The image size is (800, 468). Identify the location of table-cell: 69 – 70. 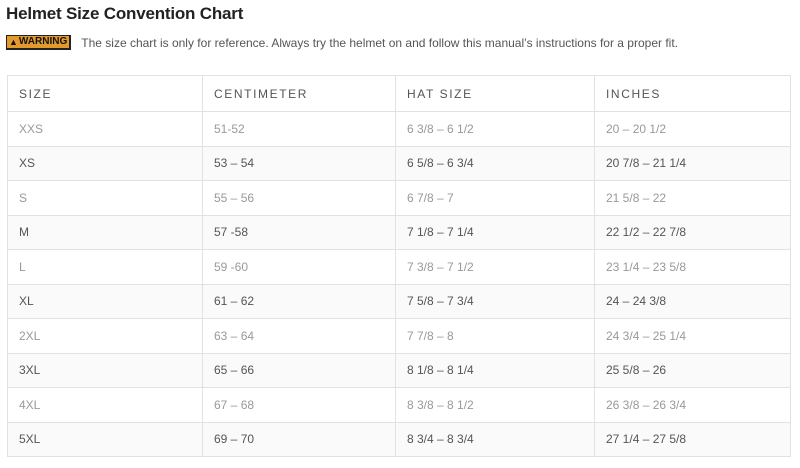
(299, 439).